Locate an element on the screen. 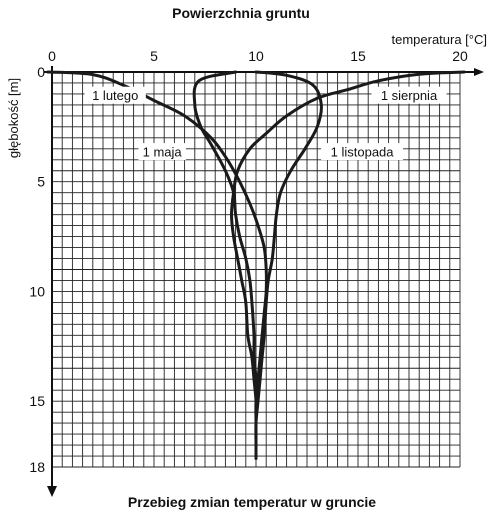 The width and height of the screenshot is (499, 523). y-tick-label: 15 is located at coordinates (37, 401).